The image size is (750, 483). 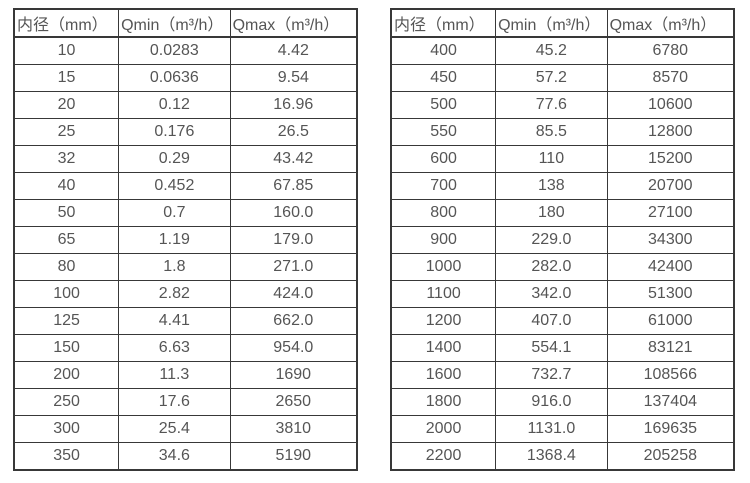 What do you see at coordinates (562, 132) in the screenshot?
I see `table-row: 550 85.5 12800` at bounding box center [562, 132].